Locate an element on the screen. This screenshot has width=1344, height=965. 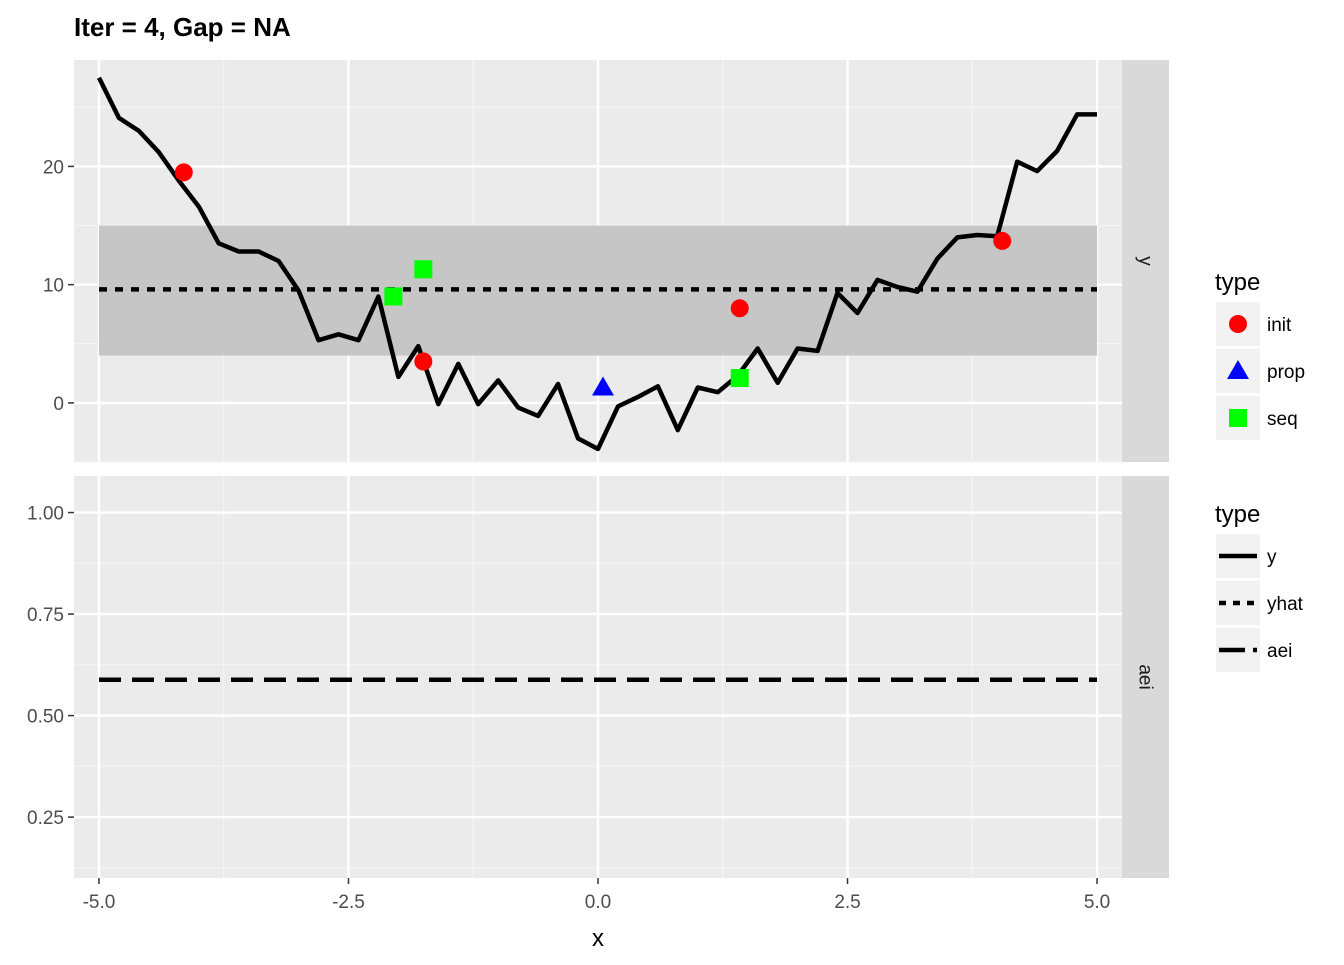
x-axis: -5.0 -2.5 0.0 2.5 5.0 is located at coordinates (596, 895).